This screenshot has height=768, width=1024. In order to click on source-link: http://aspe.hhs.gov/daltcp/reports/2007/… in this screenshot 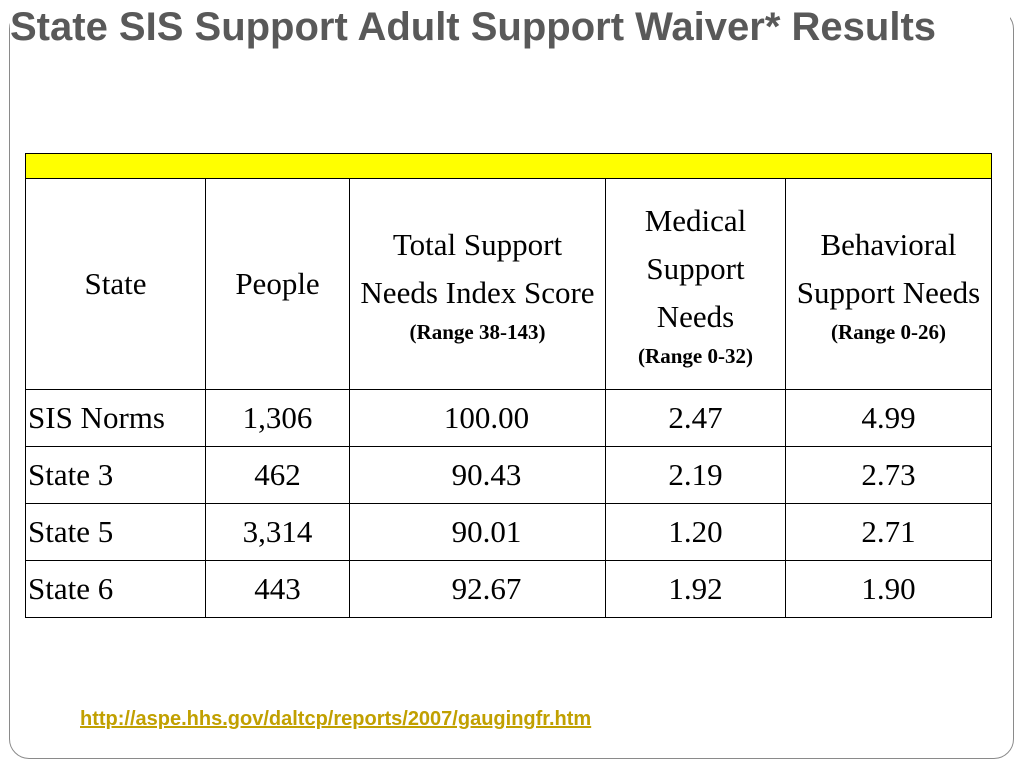, I will do `click(336, 719)`.